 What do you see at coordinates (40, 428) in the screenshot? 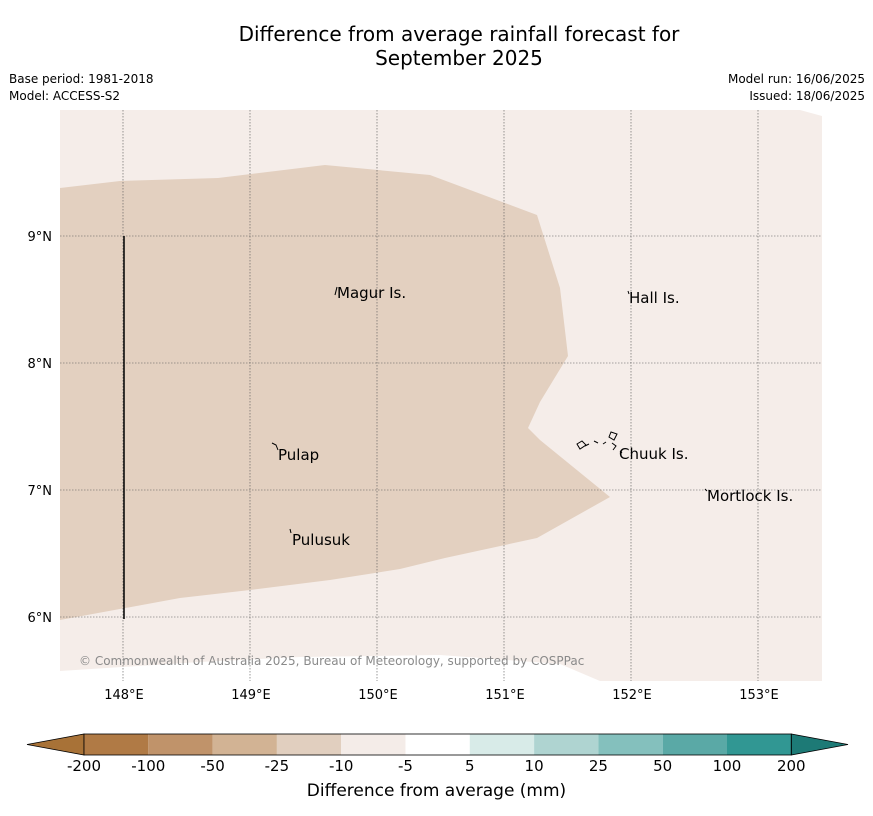
I see `lat-tick-labels: 9°N 8°N 7°N 6°N` at bounding box center [40, 428].